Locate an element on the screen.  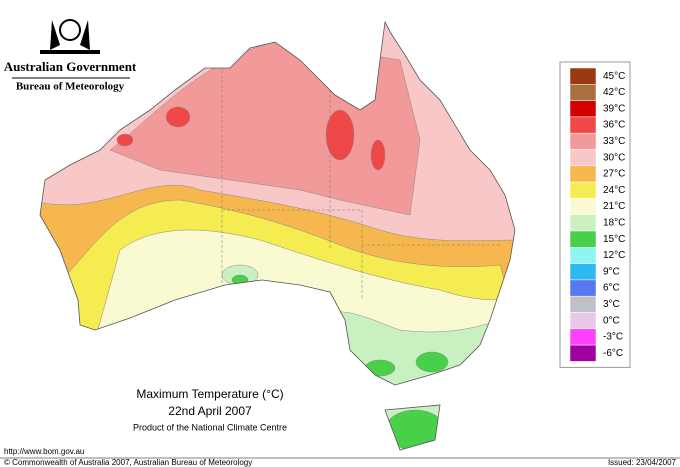
bureau: Bureau of Meteorology is located at coordinates (70, 87).